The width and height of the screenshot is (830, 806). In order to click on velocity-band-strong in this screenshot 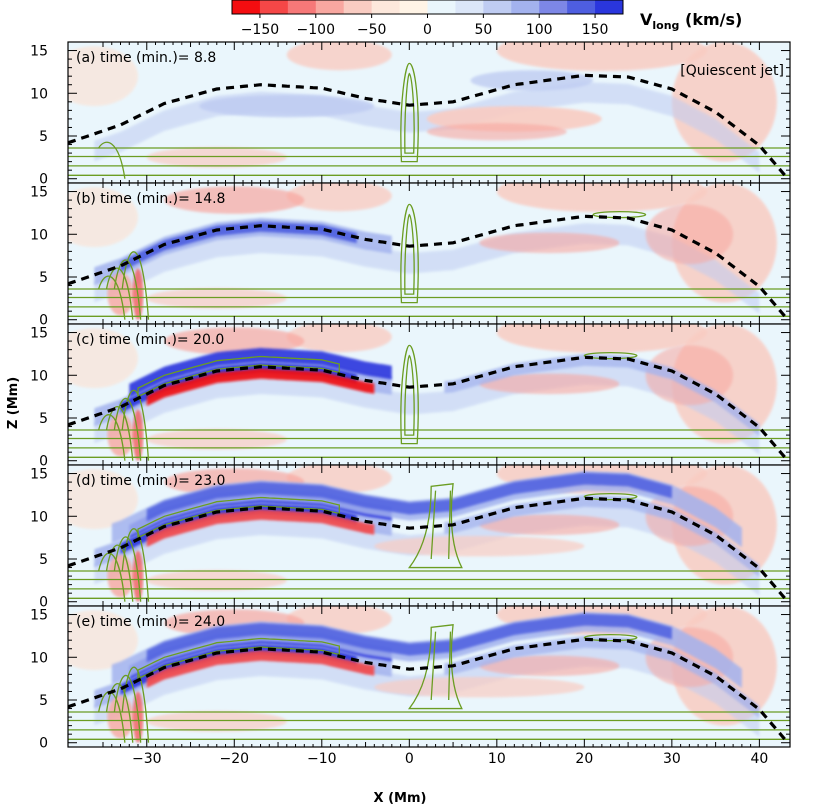, I will do `click(238, 246)`.